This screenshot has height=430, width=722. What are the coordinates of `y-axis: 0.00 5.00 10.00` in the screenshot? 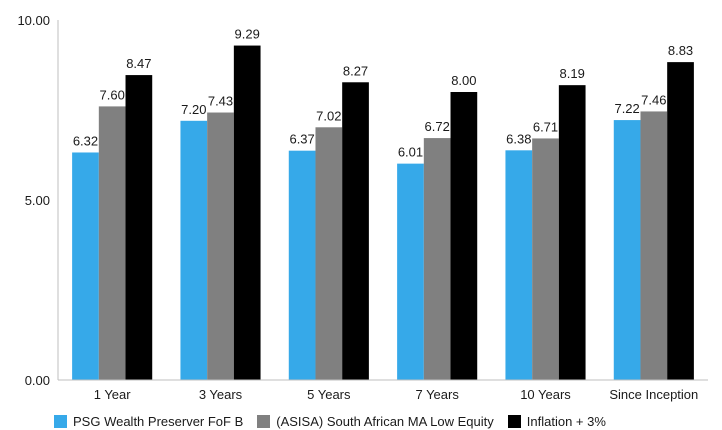 It's located at (38, 200).